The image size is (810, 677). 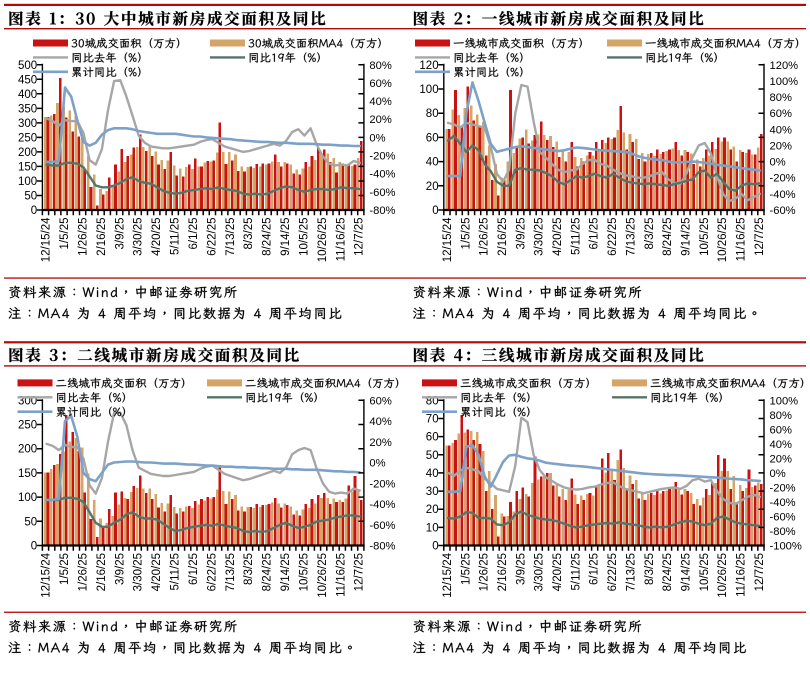 I want to click on svg-text: 100, so click(x=428, y=90).